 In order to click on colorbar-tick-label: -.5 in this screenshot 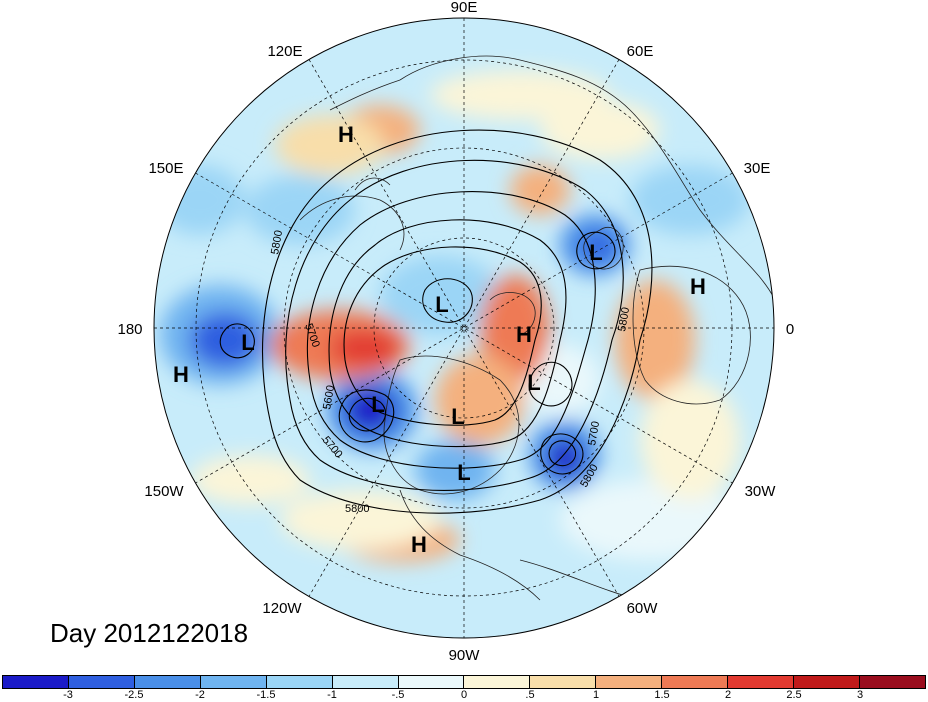, I will do `click(398, 695)`.